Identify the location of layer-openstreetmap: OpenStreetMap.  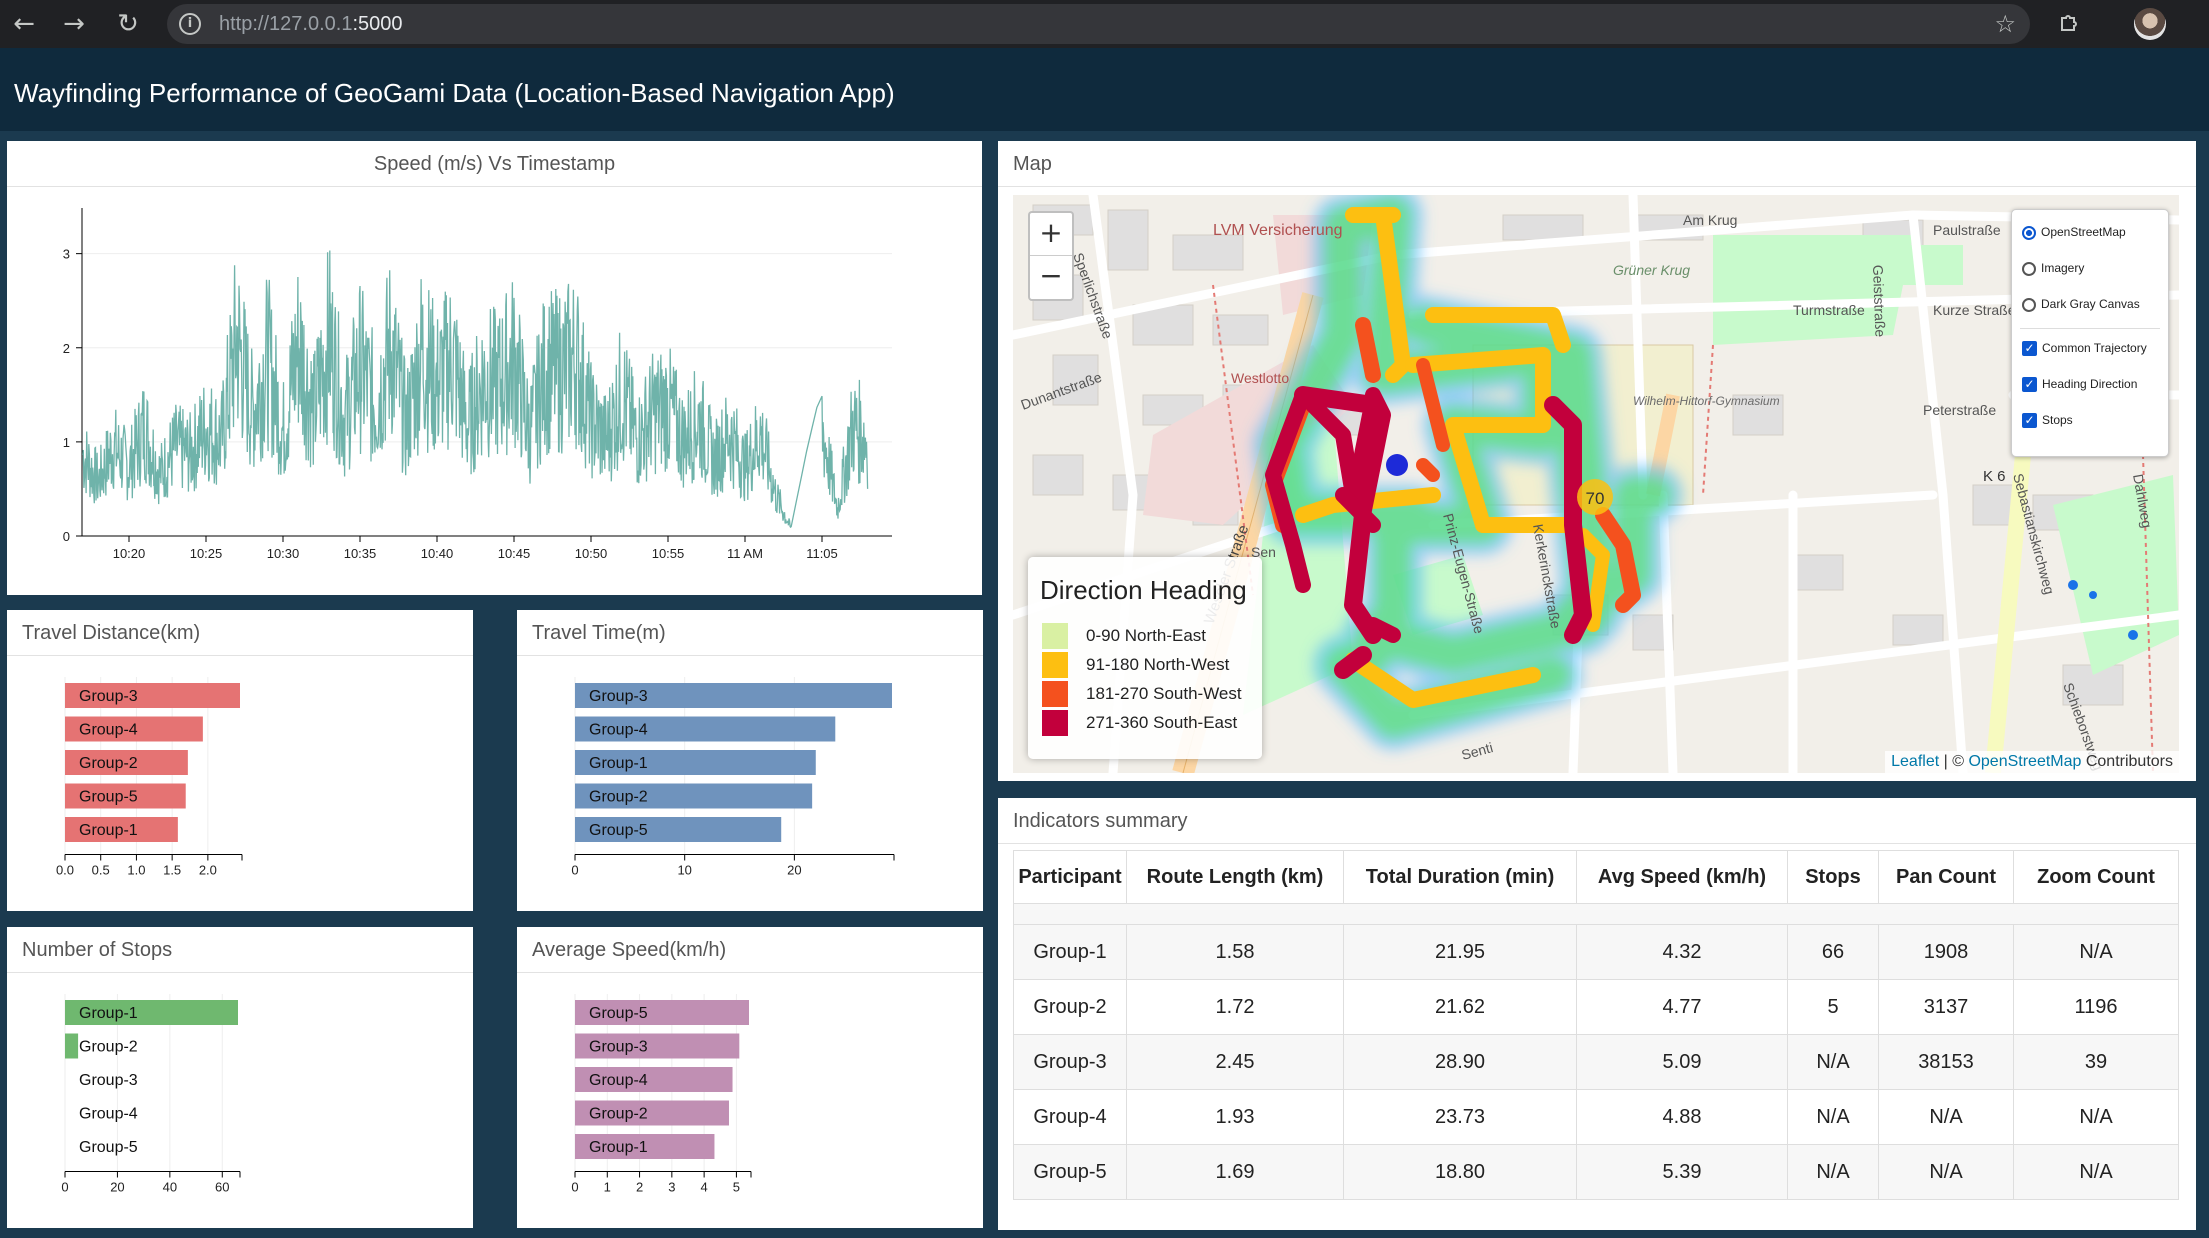
(2074, 232).